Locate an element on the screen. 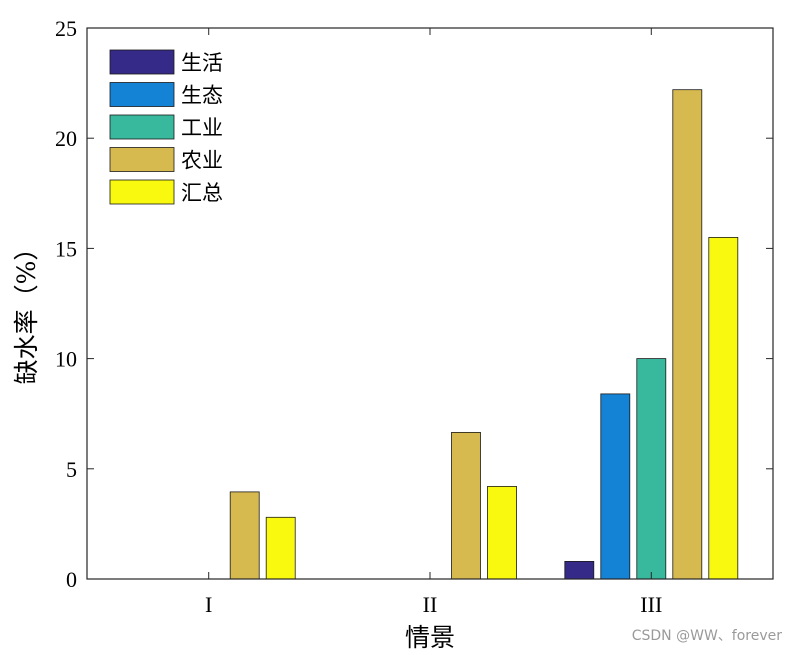 This screenshot has width=796, height=655. legend-label: 生态 is located at coordinates (202, 96).